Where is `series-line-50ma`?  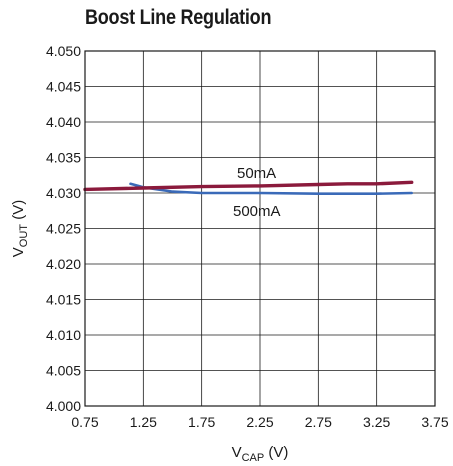
series-line-50ma is located at coordinates (248, 186).